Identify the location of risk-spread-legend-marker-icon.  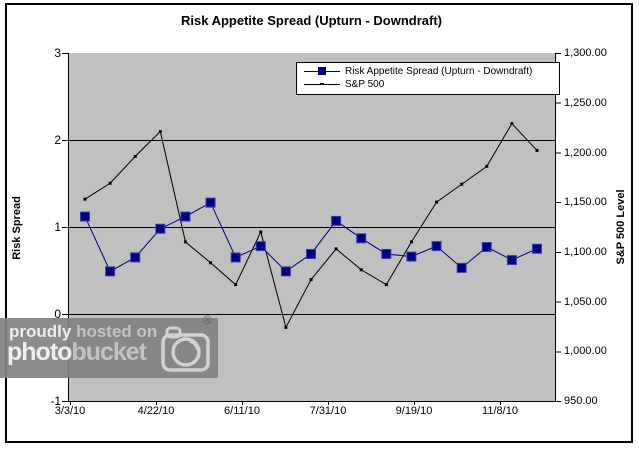
(322, 71).